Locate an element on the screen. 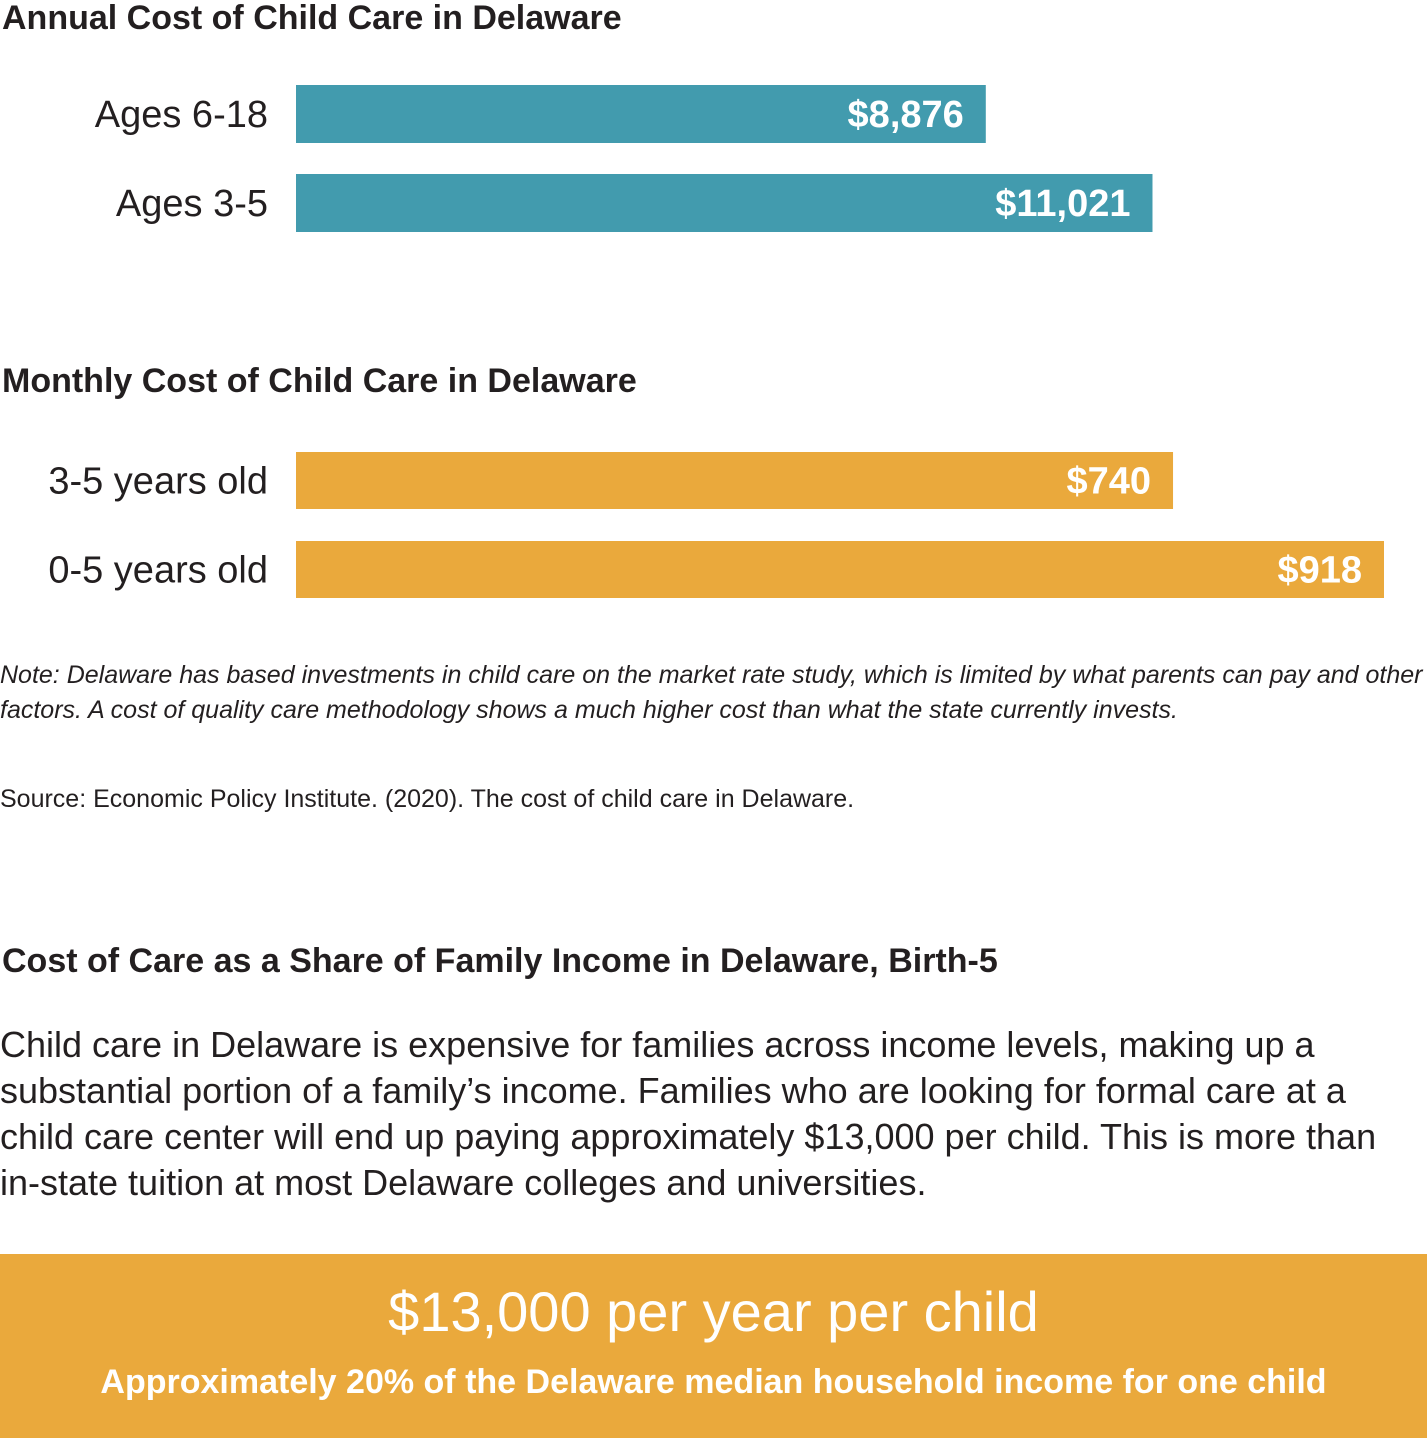  category-label: Ages 3-5 is located at coordinates (192, 204).